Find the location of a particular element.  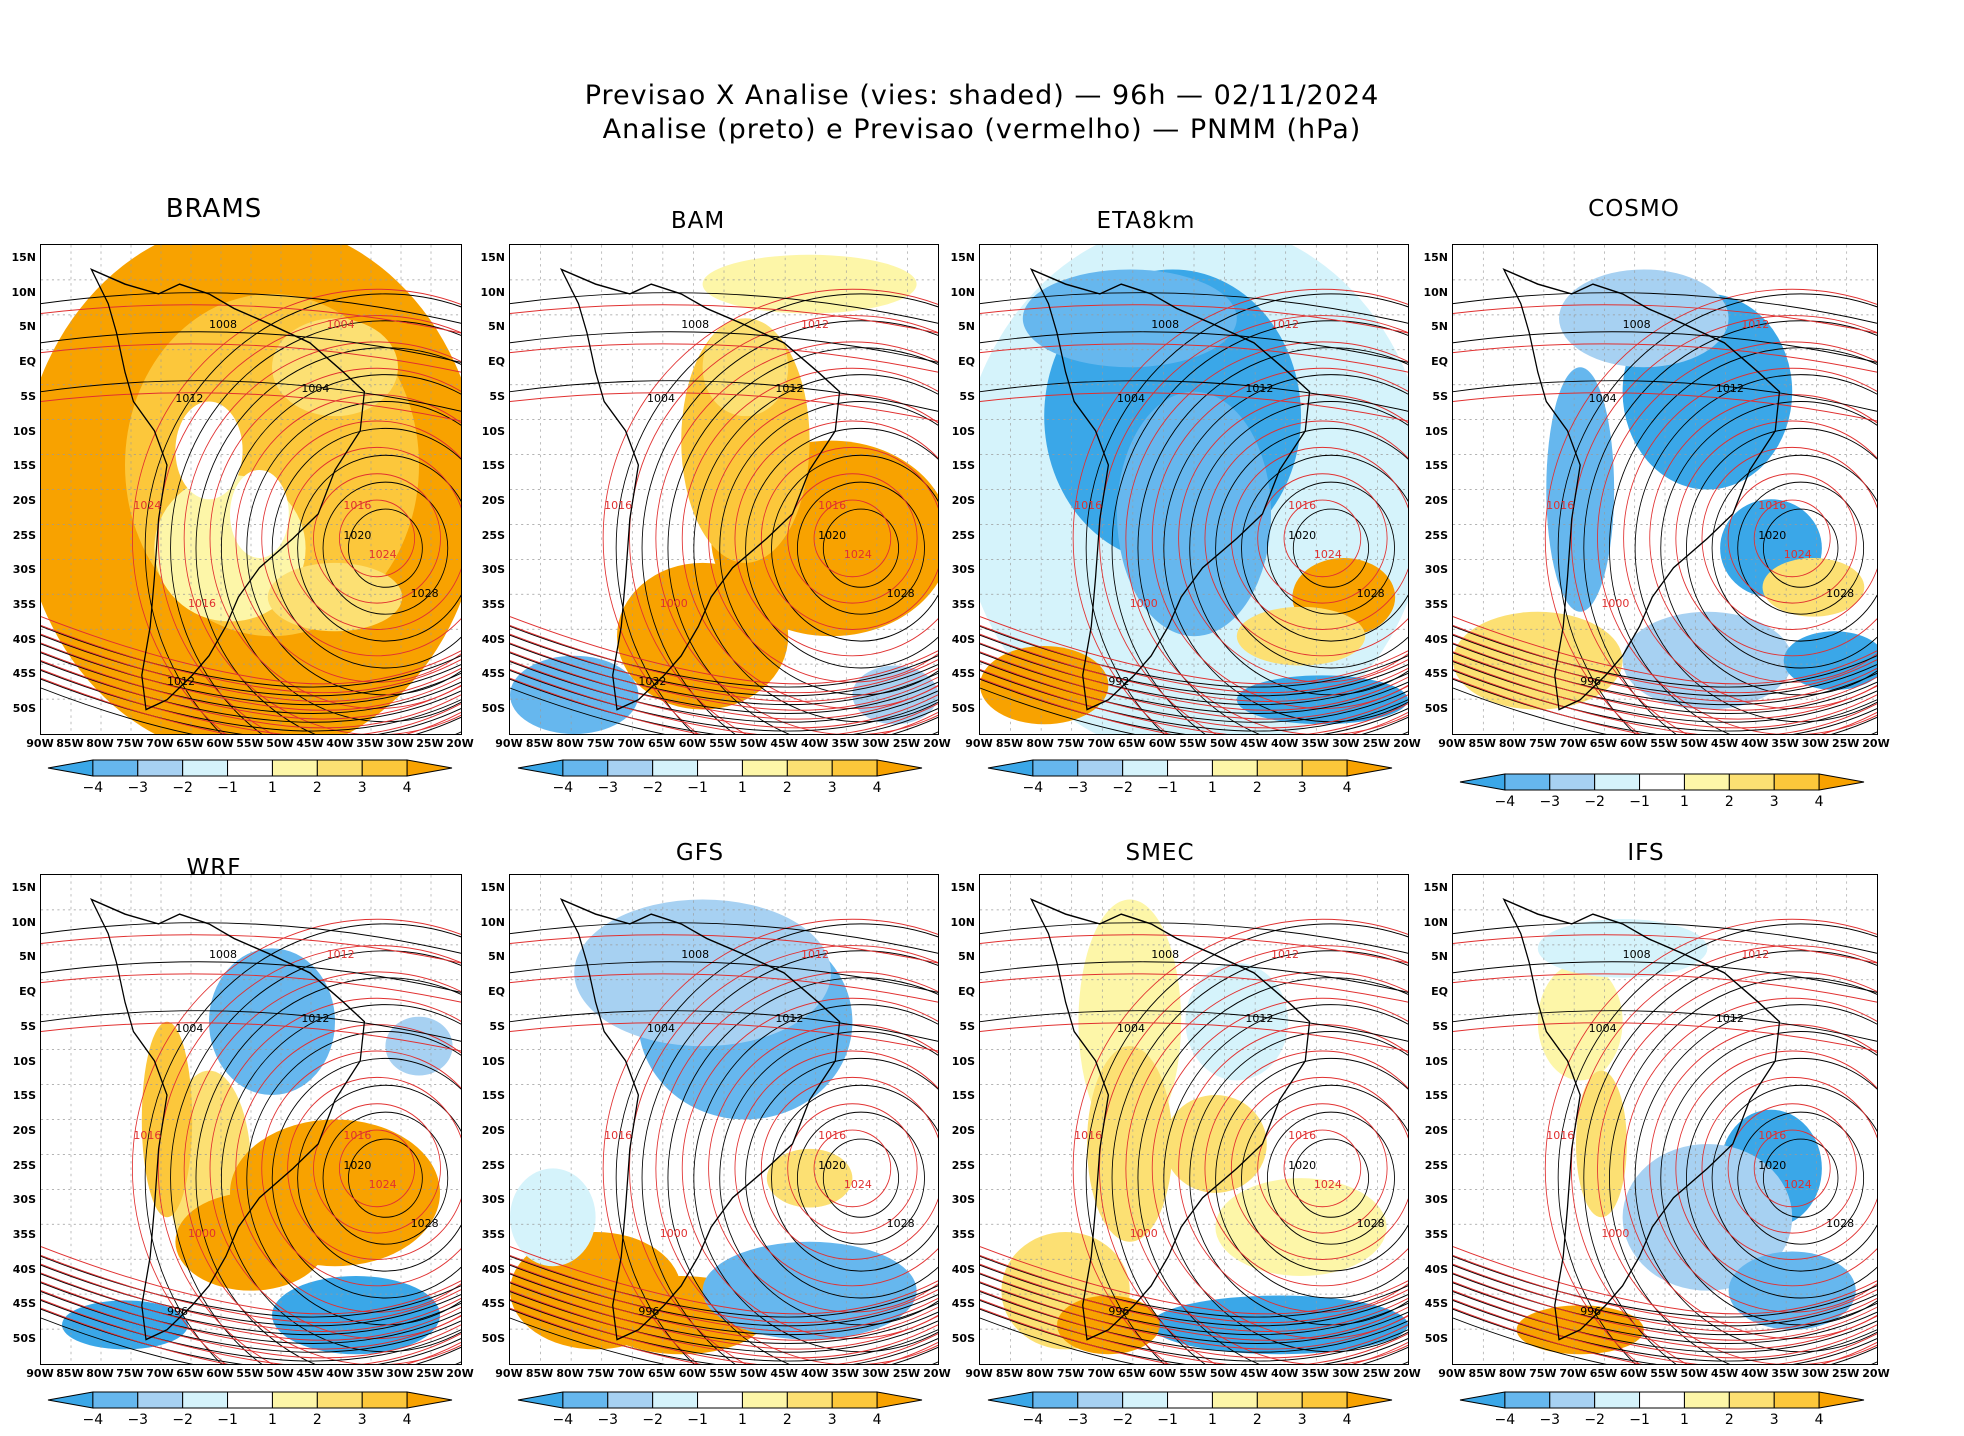

lat-label: 20S is located at coordinates (24, 1130).